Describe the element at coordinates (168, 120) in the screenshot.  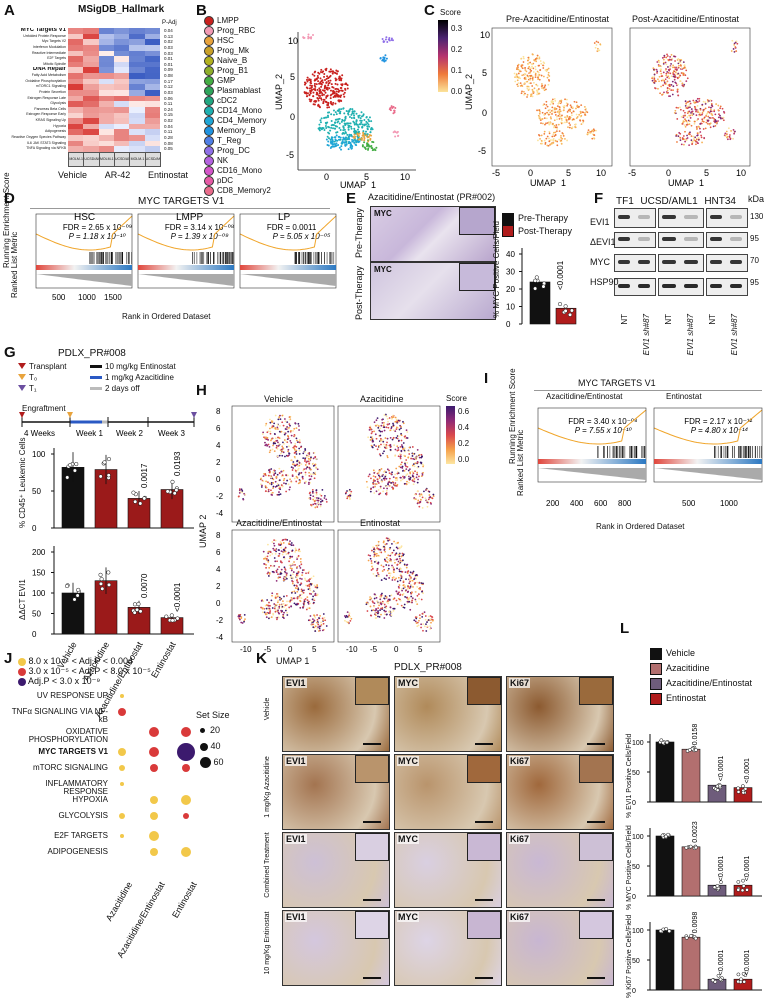
I see `panel-a-pvalue: 0.02` at that location.